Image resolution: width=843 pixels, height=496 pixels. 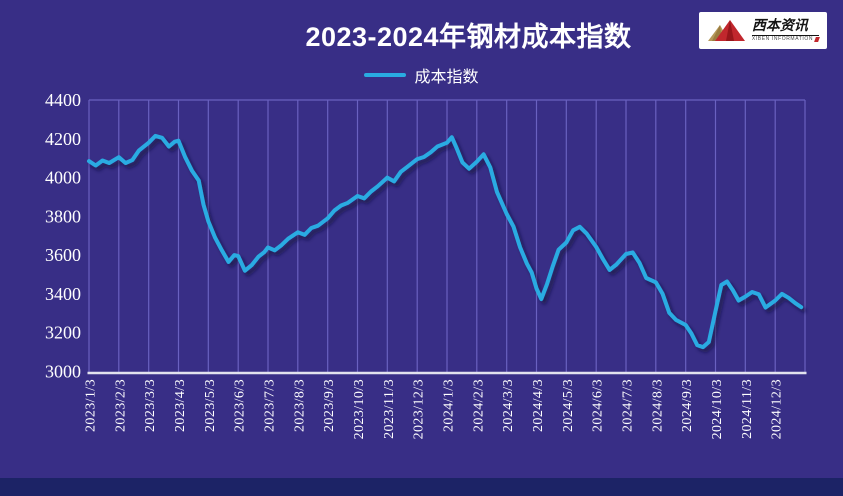 I want to click on x-tick-label: 2024/1/3, so click(x=449, y=405).